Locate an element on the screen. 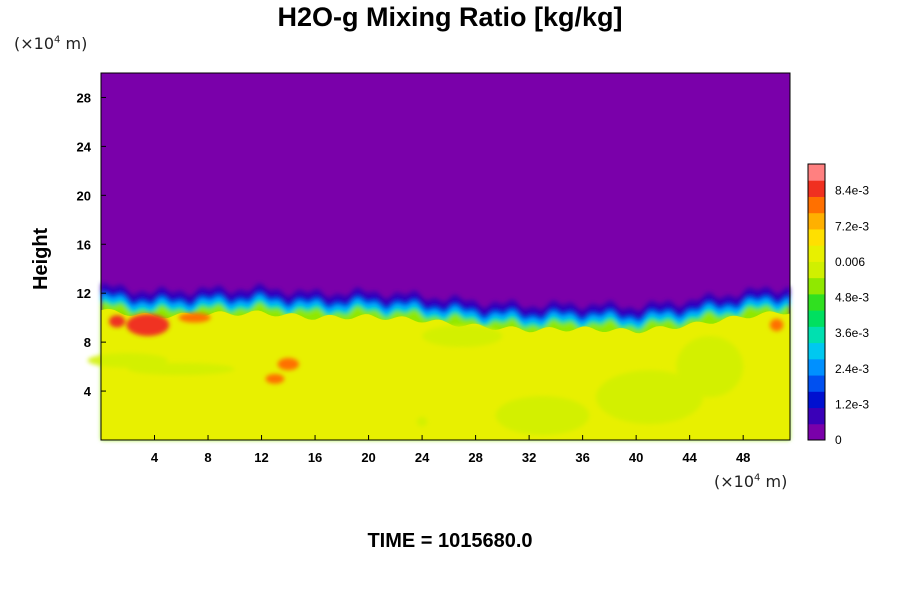 Image resolution: width=900 pixels, height=600 pixels. chart-title: H2O-g Mixing Ratio [kg/kg] is located at coordinates (450, 17).